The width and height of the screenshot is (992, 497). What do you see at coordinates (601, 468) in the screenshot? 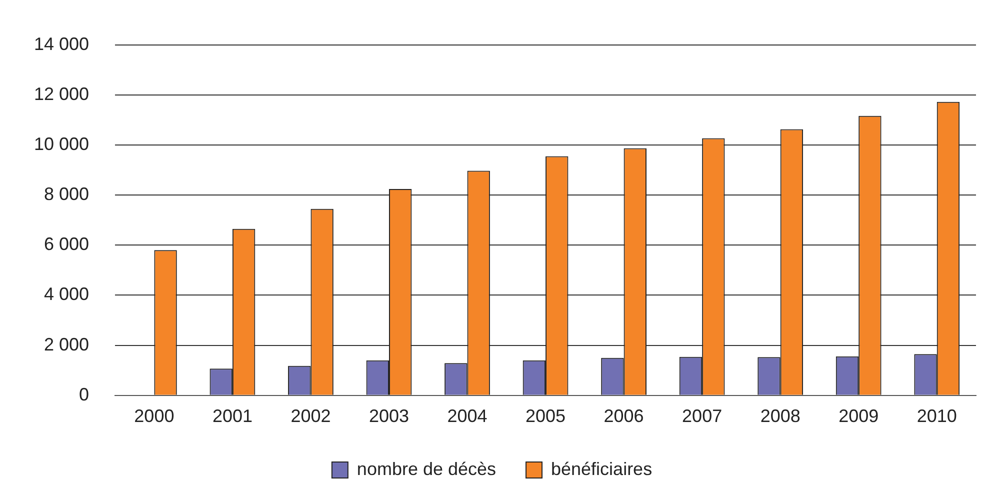
I see `legend-label: bénéficiaires` at bounding box center [601, 468].